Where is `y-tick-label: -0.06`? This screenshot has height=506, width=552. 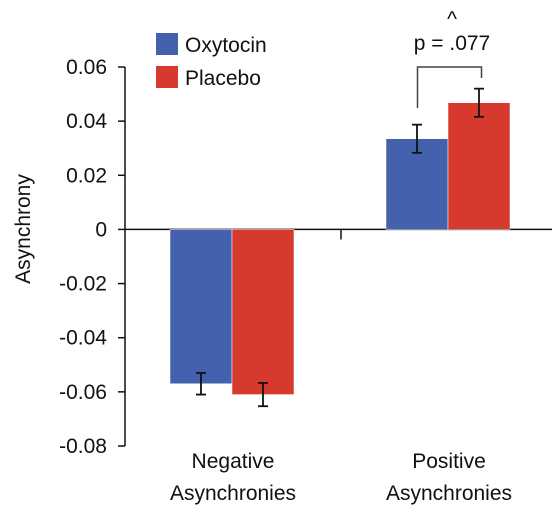 y-tick-label: -0.06 is located at coordinates (83, 392).